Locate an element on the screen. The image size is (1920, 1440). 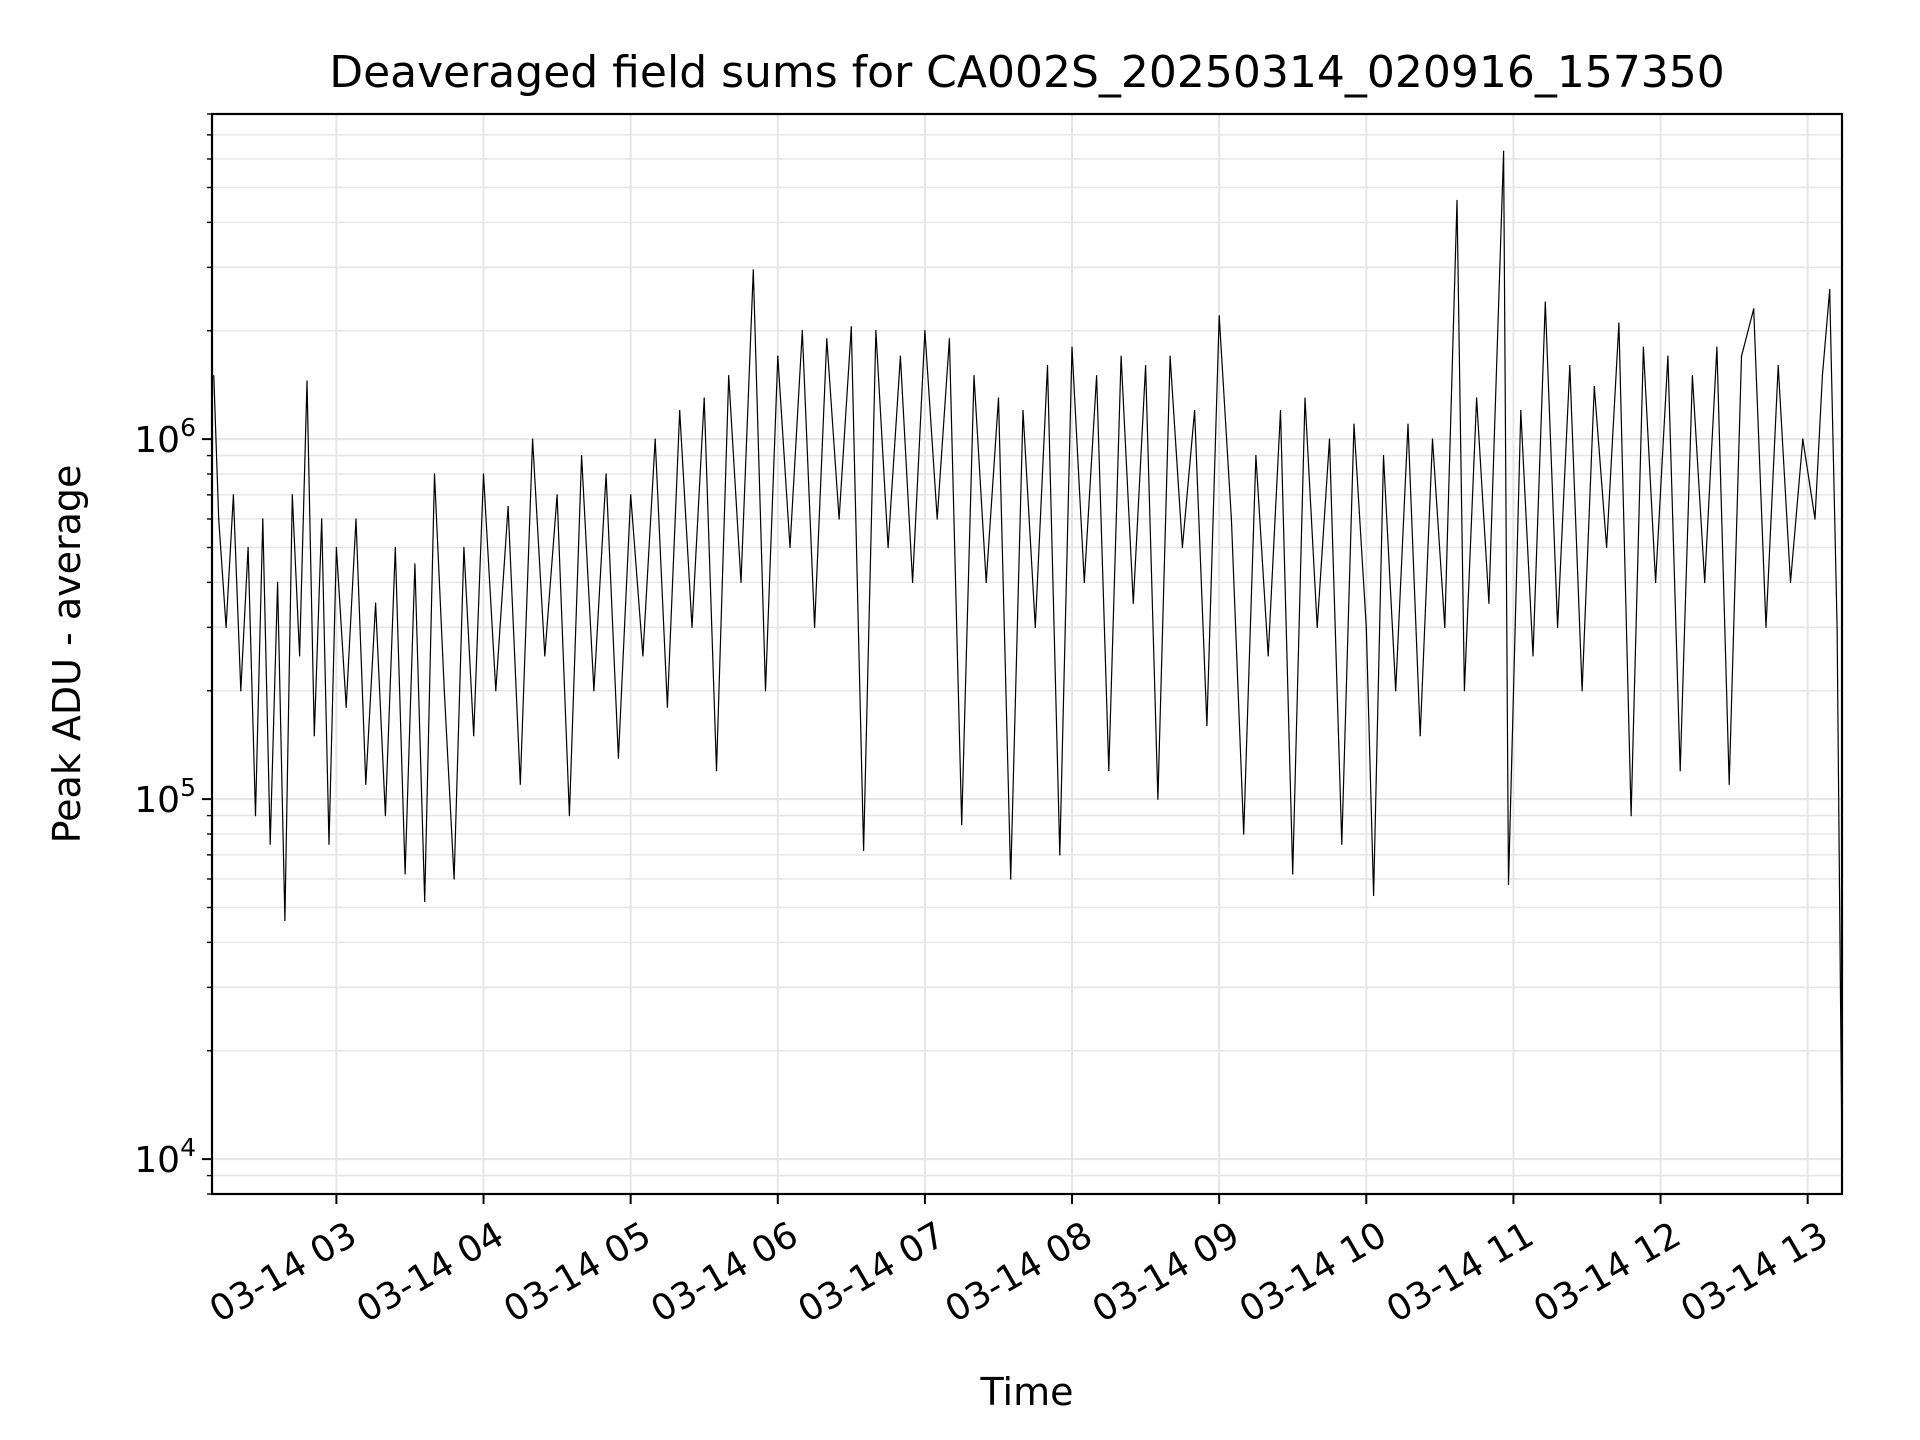
y-axis-label: Peak ADU - average is located at coordinates (67, 654).